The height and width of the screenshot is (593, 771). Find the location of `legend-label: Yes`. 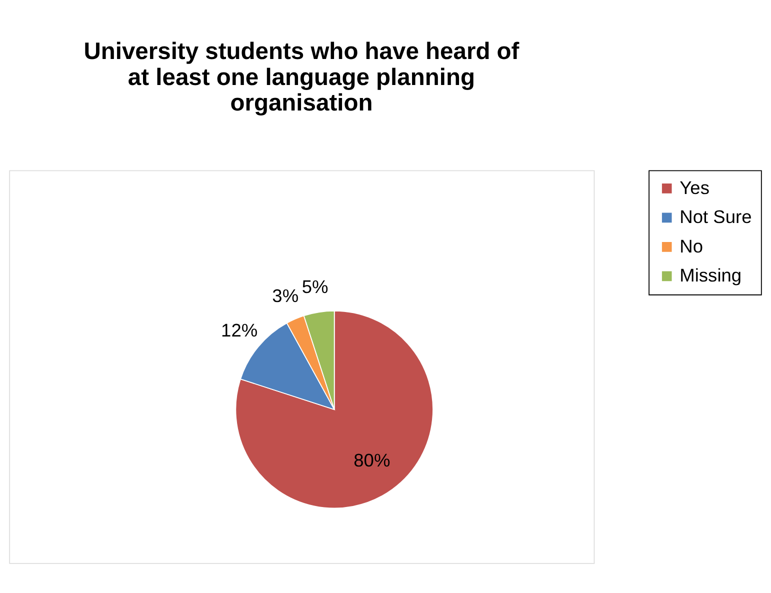

legend-label: Yes is located at coordinates (695, 187).